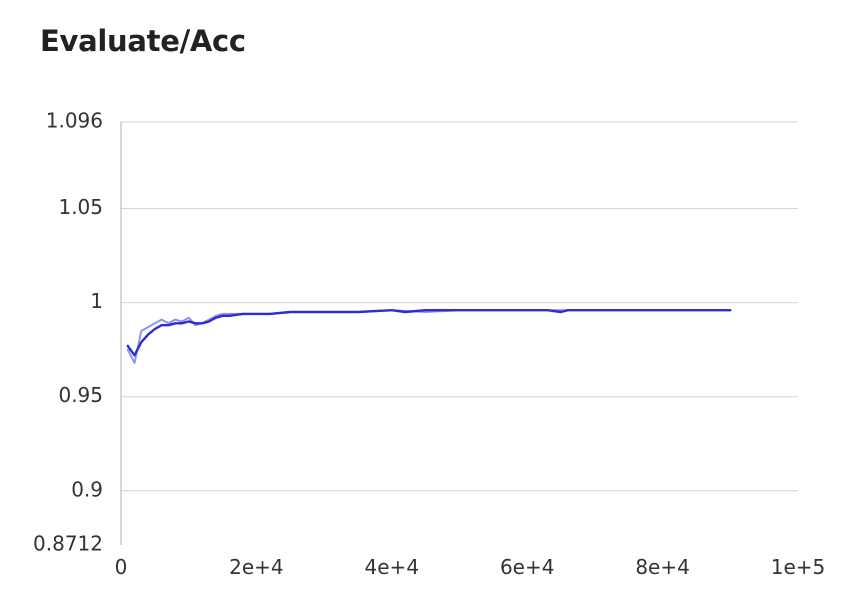 The image size is (858, 604). What do you see at coordinates (143, 41) in the screenshot?
I see `chart-title: Evaluate/Acc` at bounding box center [143, 41].